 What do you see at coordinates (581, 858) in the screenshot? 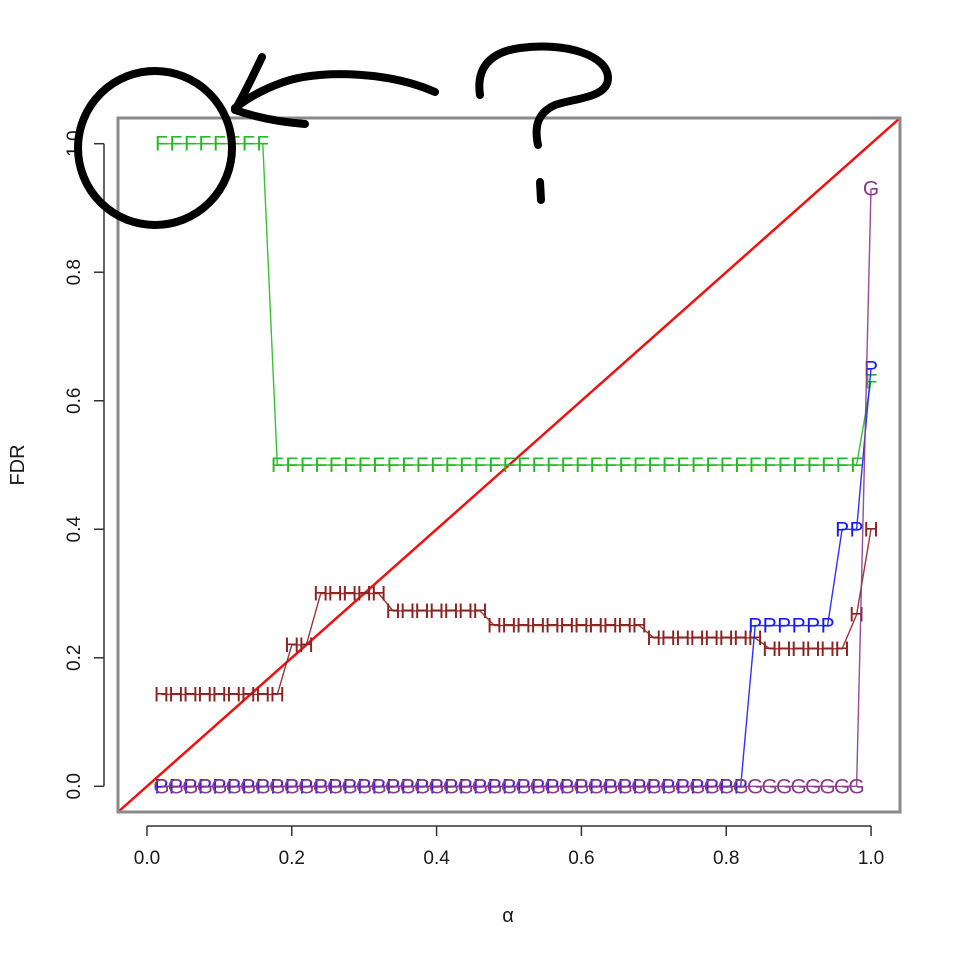
I see `x-tick-label: 0.6` at bounding box center [581, 858].